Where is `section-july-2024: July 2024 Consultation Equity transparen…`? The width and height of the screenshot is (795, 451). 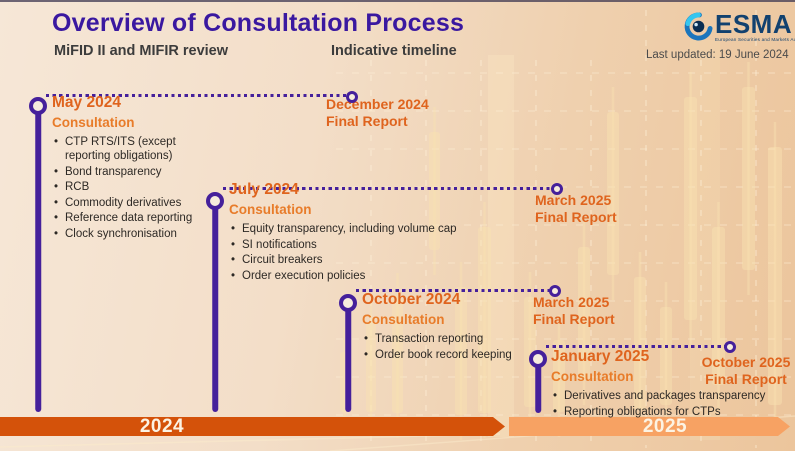 section-july-2024: July 2024 Consultation Equity transparen… is located at coordinates (343, 232).